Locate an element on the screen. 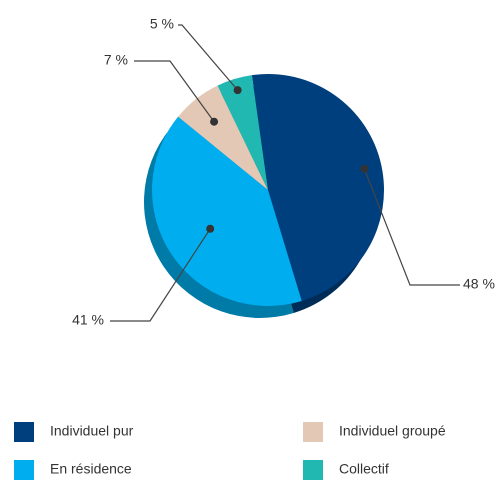 Image resolution: width=501 pixels, height=488 pixels. value-label: 5 % is located at coordinates (162, 24).